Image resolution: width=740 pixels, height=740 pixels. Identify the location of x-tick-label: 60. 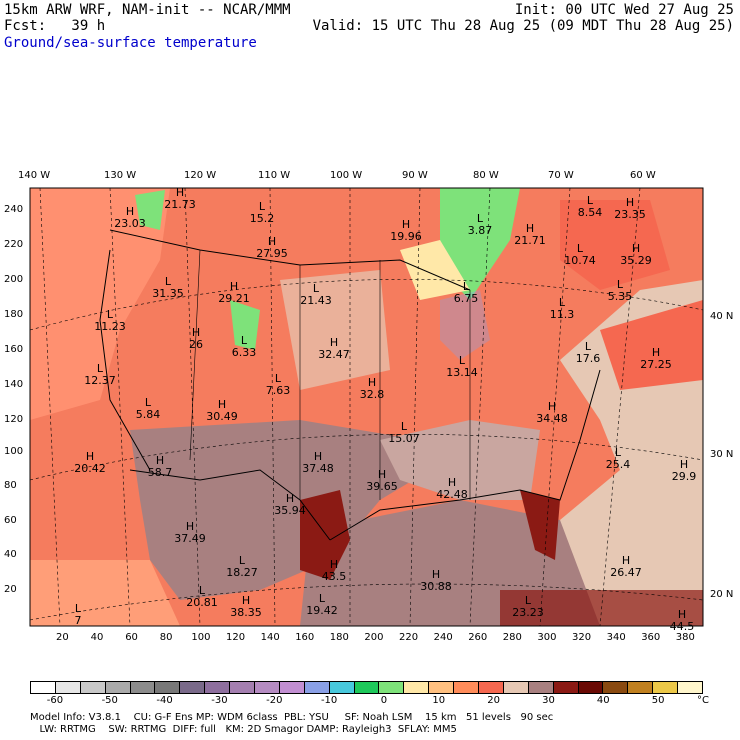
(131, 637).